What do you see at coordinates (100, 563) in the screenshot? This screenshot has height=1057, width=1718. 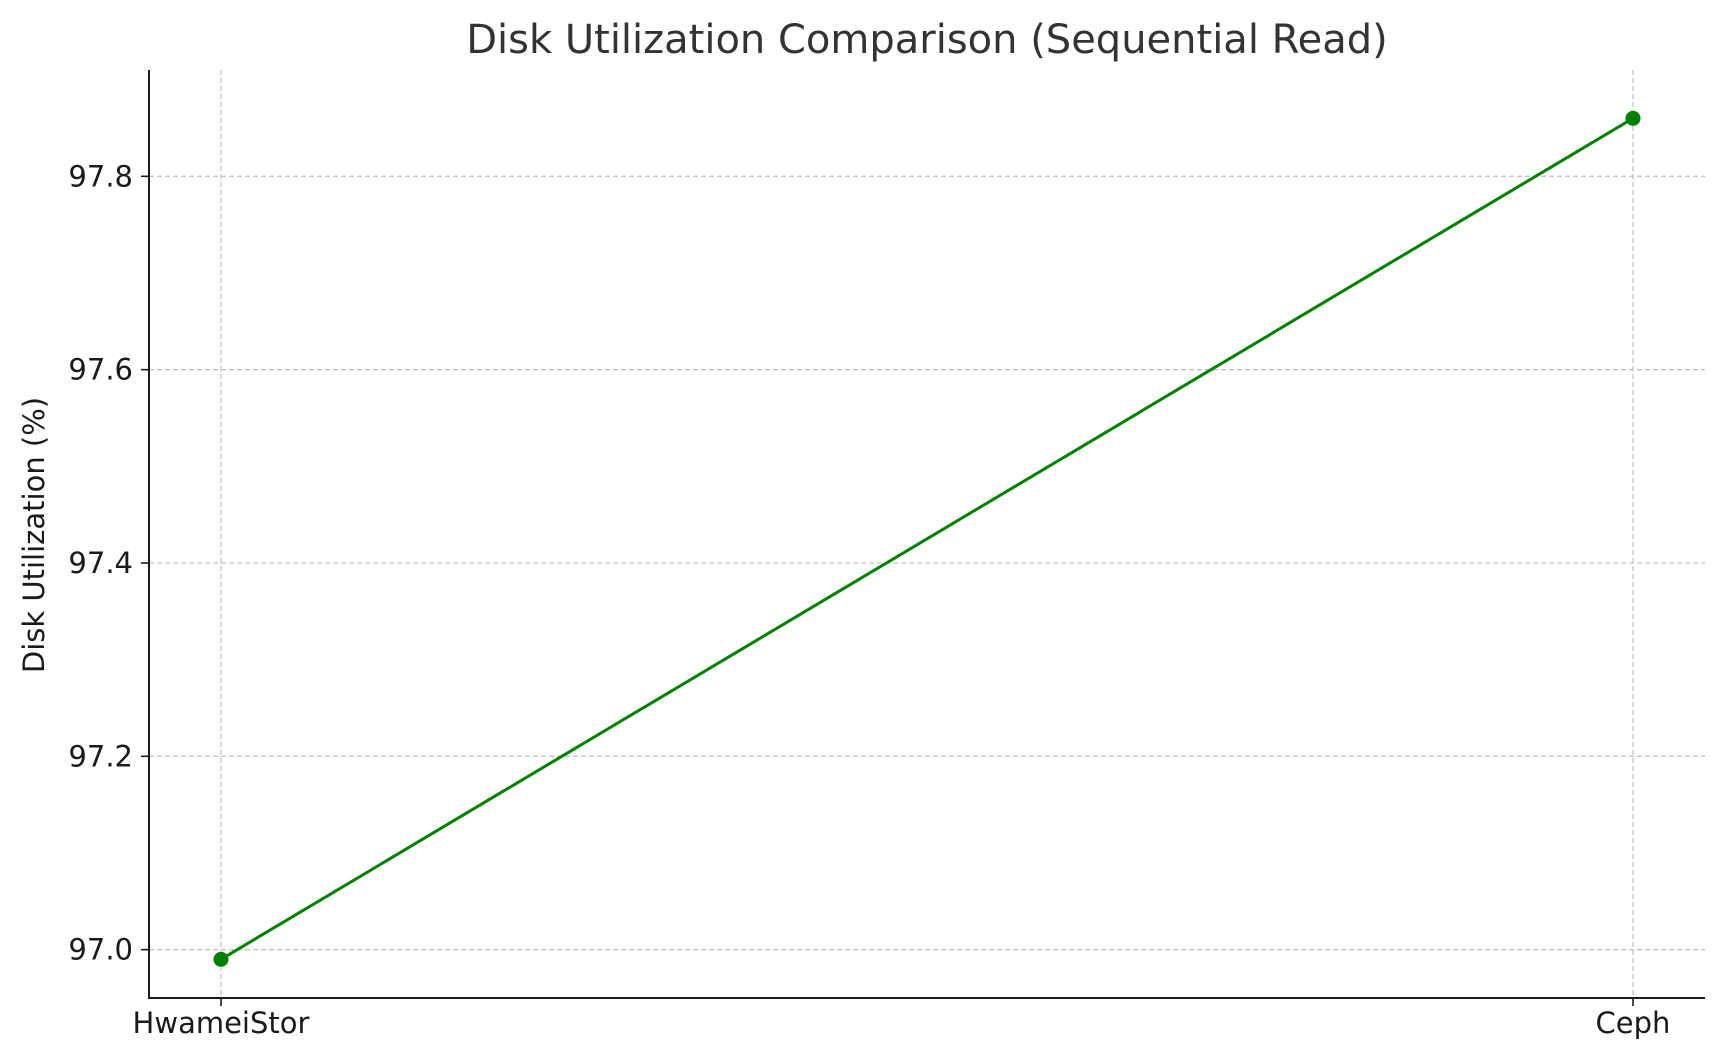 I see `y-tick-label: 97.4` at bounding box center [100, 563].